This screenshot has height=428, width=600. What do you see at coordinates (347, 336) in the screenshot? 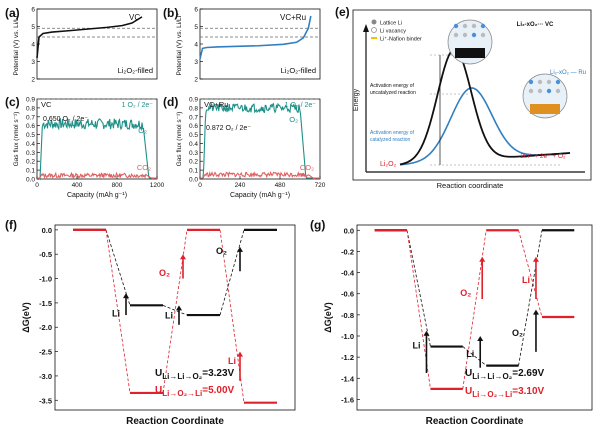
I see `panel-g-ytick-label: -1.0` at bounding box center [347, 336].